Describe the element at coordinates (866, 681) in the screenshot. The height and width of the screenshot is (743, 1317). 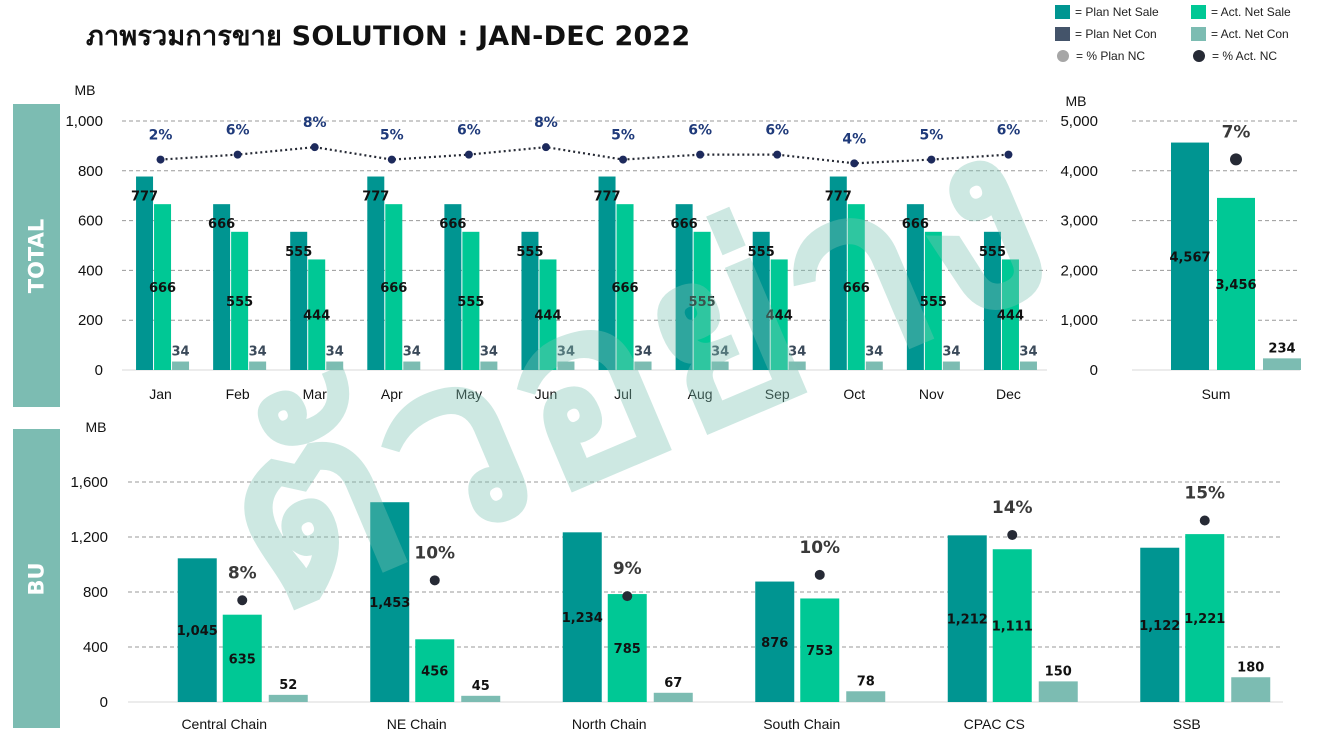
I see `bu-data-label: 78` at that location.